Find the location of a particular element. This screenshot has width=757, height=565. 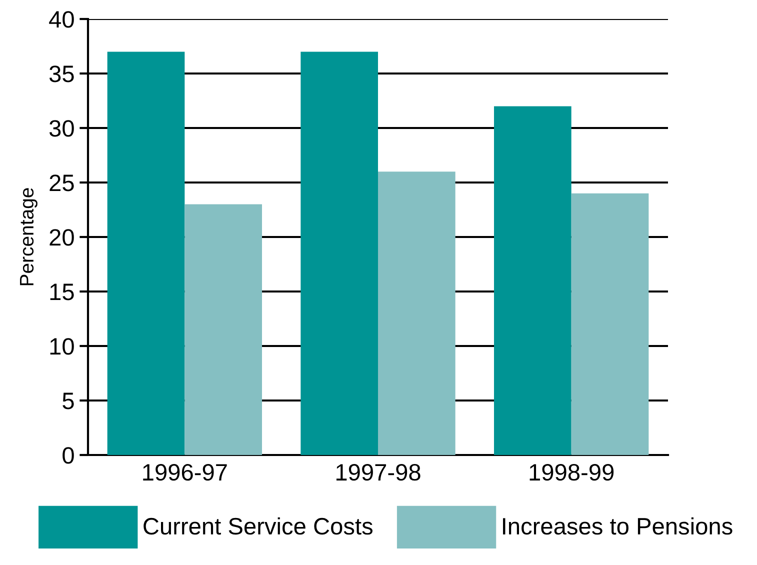

y-tick-label: 0 is located at coordinates (68, 455).